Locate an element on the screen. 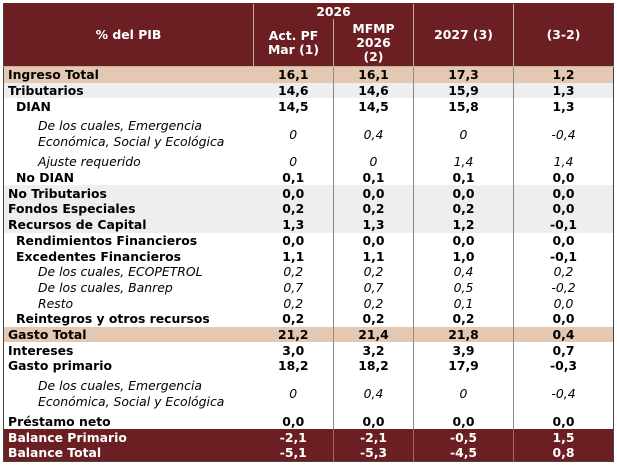  cell-col2: -2,1 is located at coordinates (373, 437).